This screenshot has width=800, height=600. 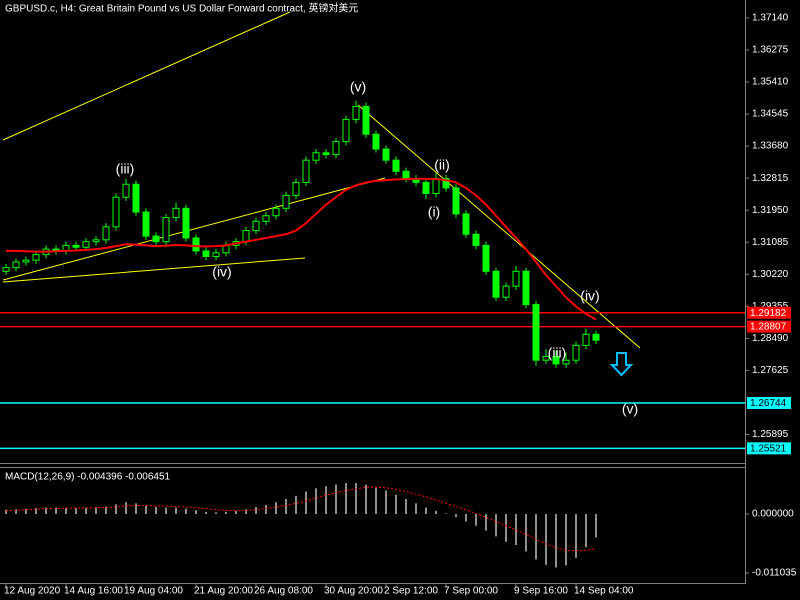 What do you see at coordinates (93, 591) in the screenshot?
I see `x-tick-label: 14 Aug 16:00` at bounding box center [93, 591].